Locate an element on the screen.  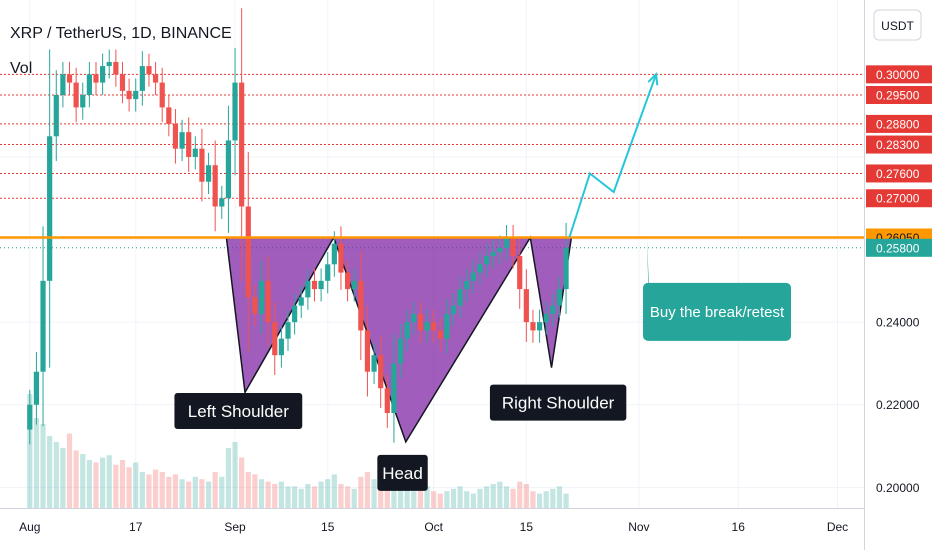
annotation-label: Head is located at coordinates (402, 473).